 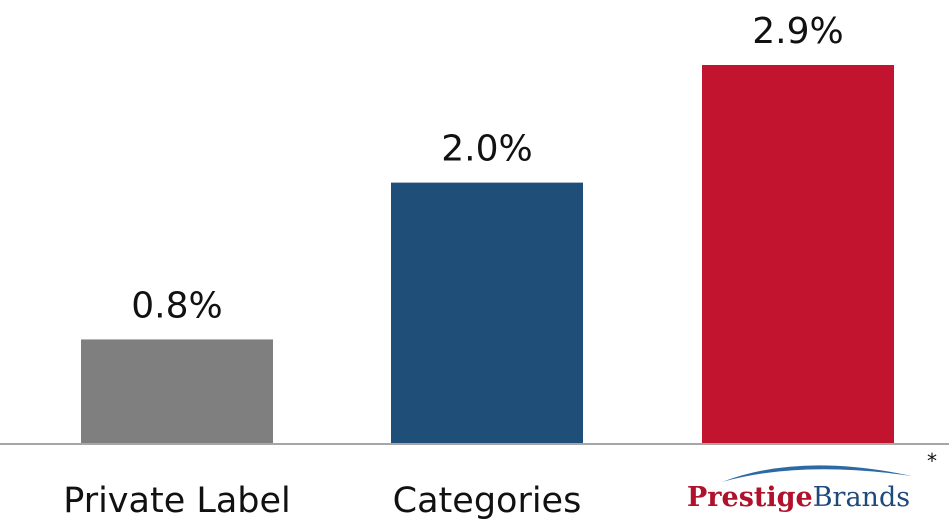 I want to click on category-label-categories: Categories, so click(x=487, y=501).